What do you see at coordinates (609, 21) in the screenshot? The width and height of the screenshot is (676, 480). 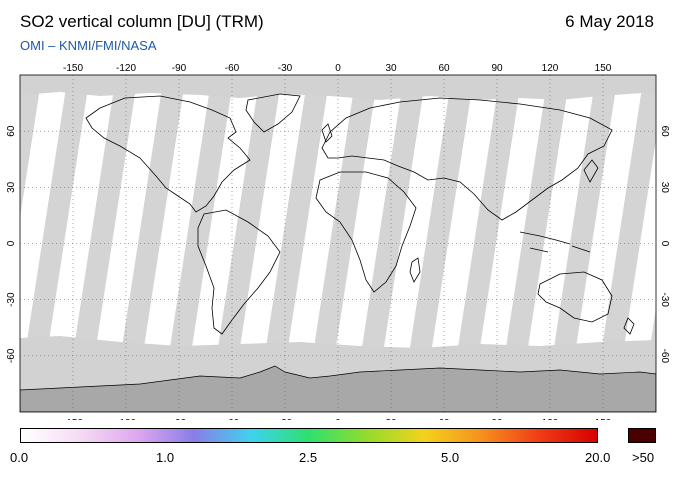 I see `date-label: 6 May 2018` at bounding box center [609, 21].